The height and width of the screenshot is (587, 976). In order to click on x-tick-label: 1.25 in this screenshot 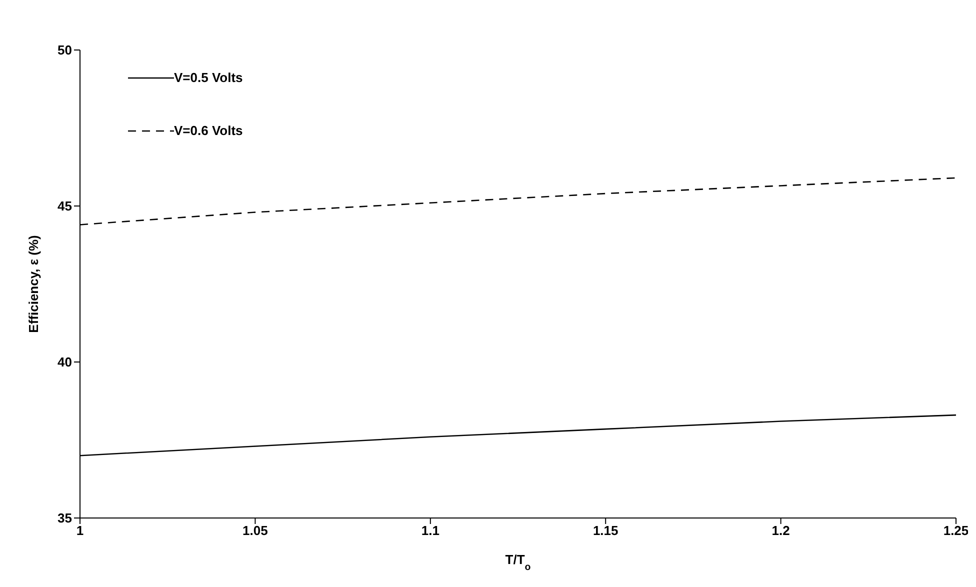, I will do `click(956, 530)`.